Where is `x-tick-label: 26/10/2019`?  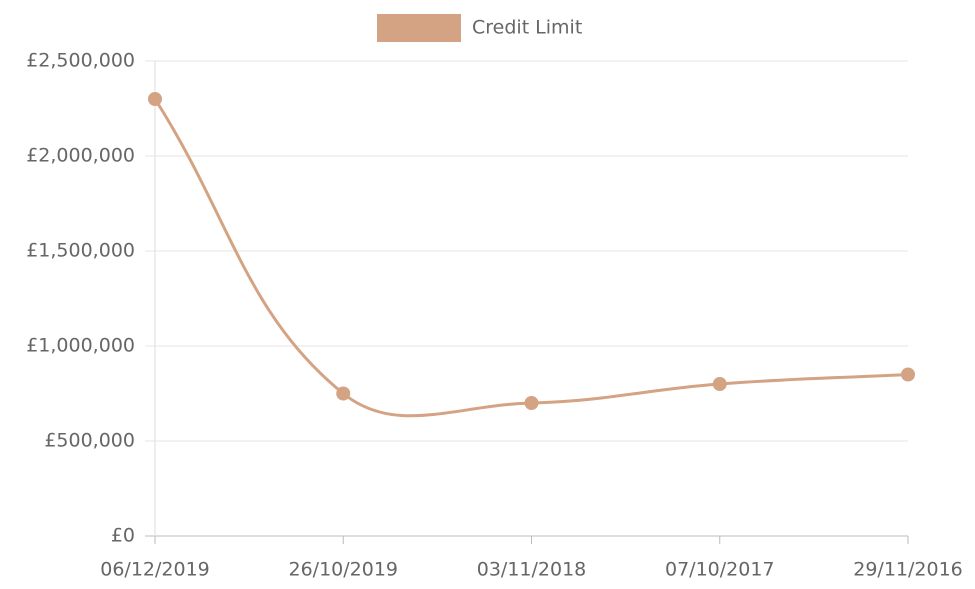 x-tick-label: 26/10/2019 is located at coordinates (343, 570).